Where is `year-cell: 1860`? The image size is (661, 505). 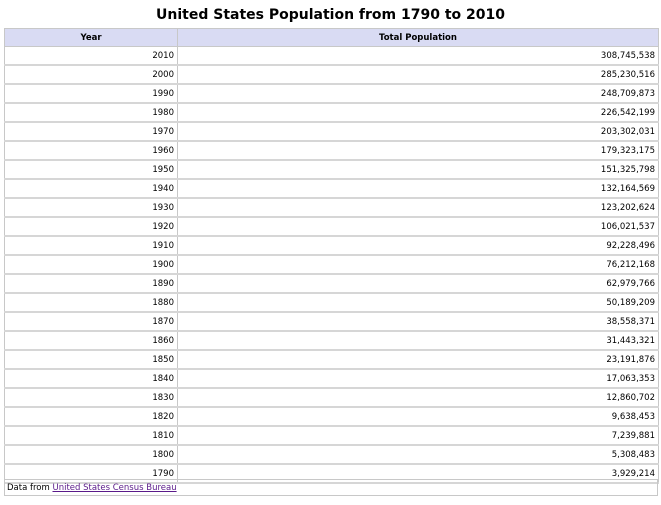
year-cell: 1860 is located at coordinates (91, 340).